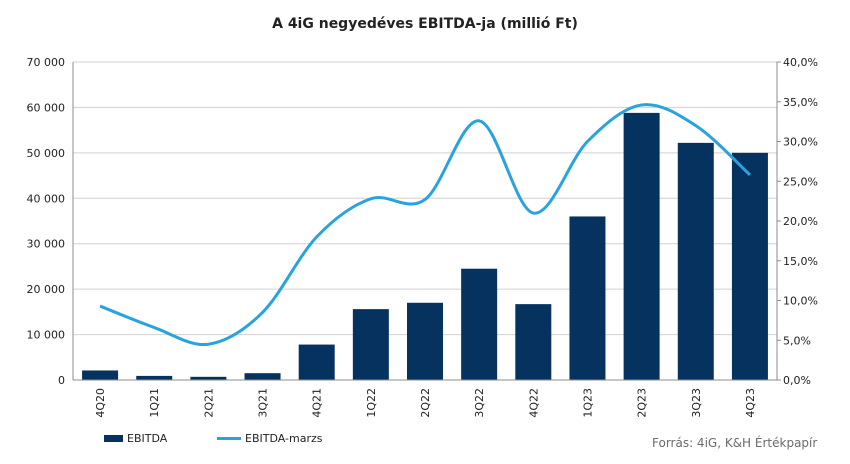  I want to click on y-left-tick-label: 20 000, so click(46, 289).